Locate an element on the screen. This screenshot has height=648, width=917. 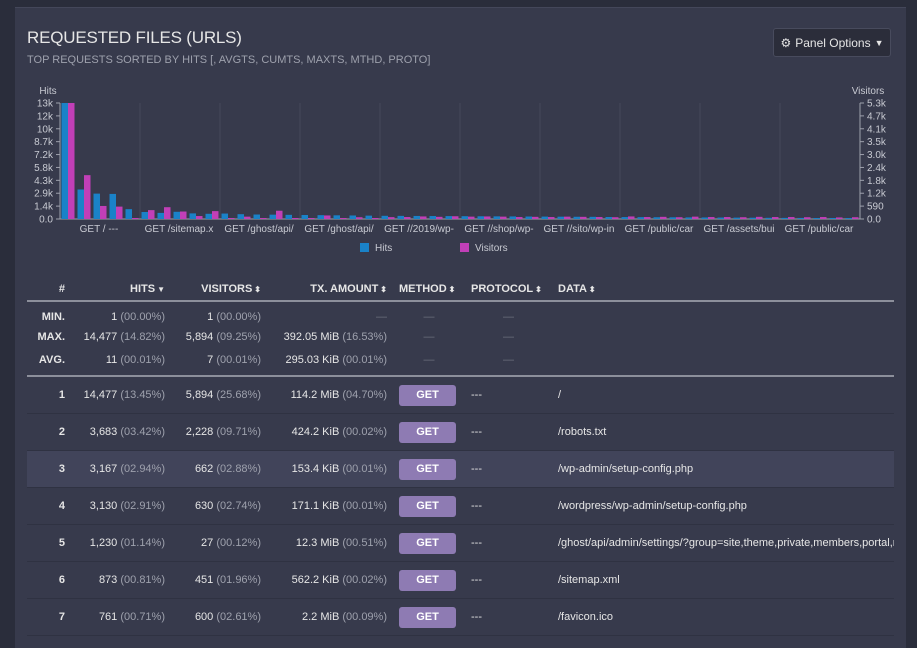
tx-amount-value: 424.2 KiB is located at coordinates (315, 432).